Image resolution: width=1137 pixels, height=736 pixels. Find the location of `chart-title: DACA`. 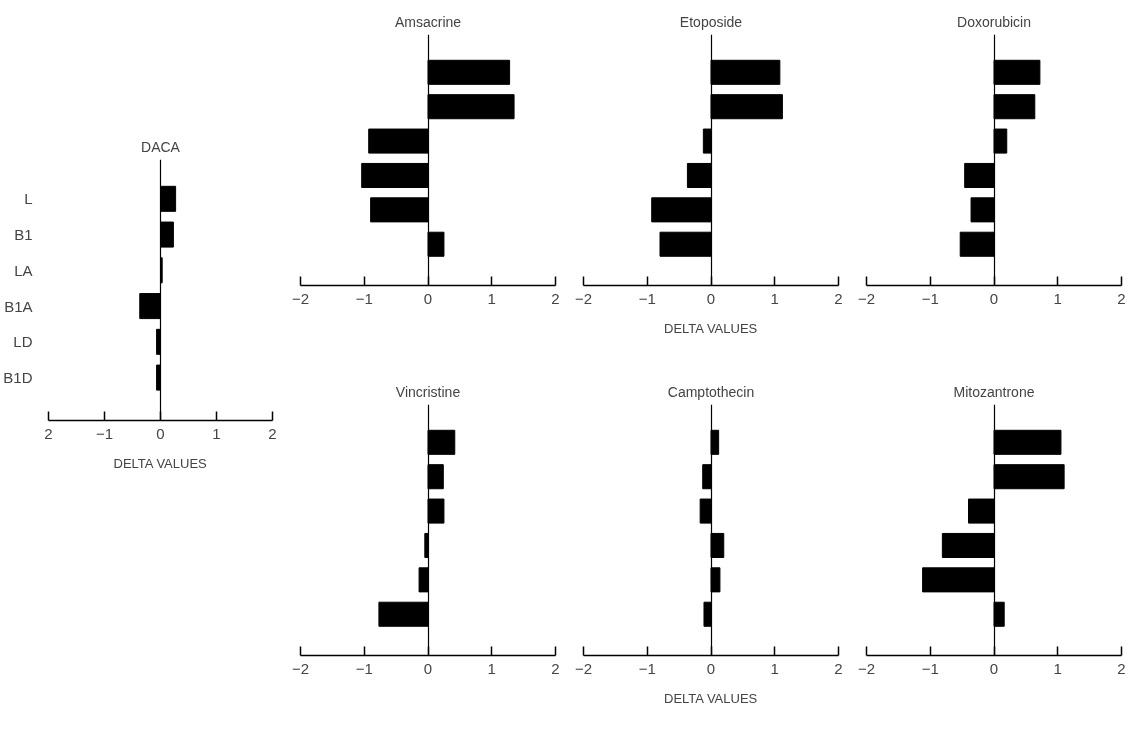

chart-title: DACA is located at coordinates (161, 146).